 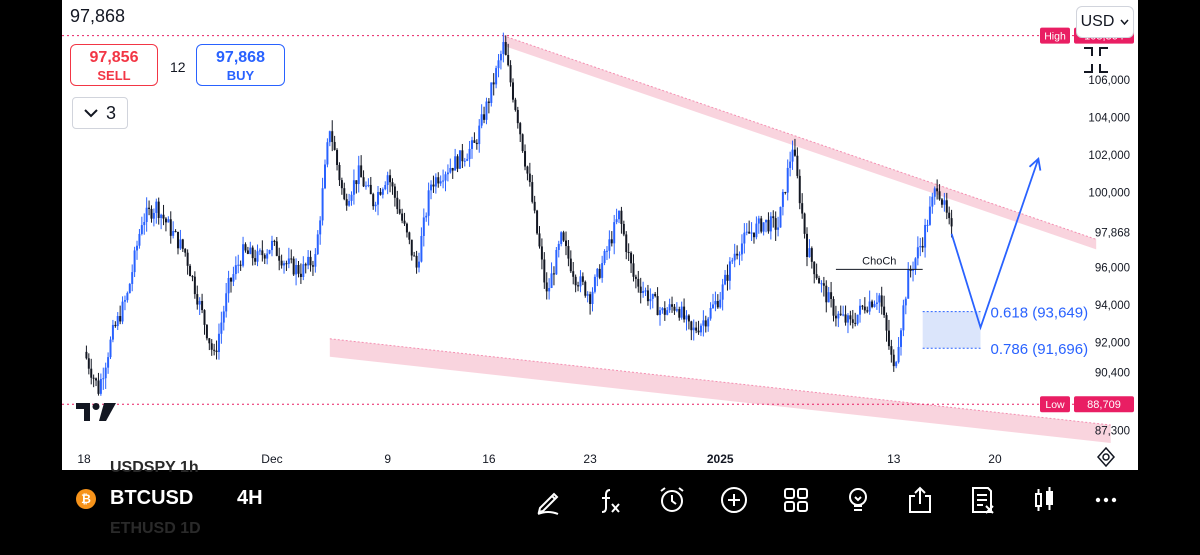 What do you see at coordinates (100, 113) in the screenshot?
I see `indicators-collapse-button: 3` at bounding box center [100, 113].